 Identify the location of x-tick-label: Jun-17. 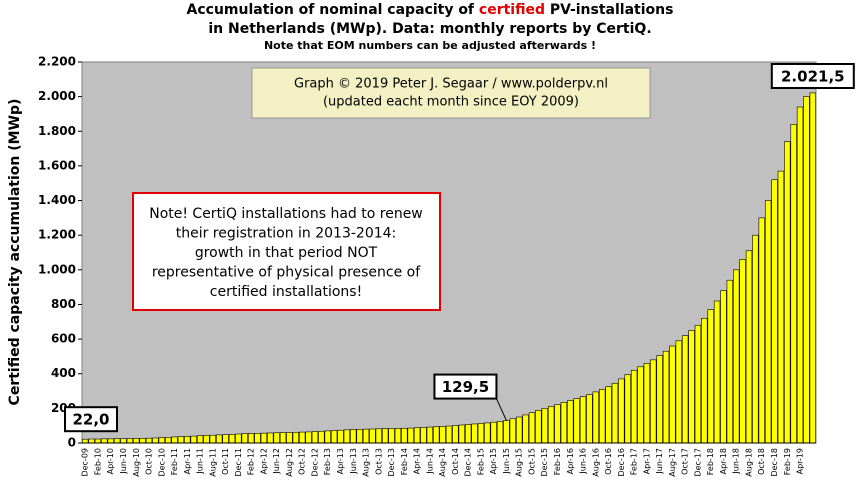
(659, 461).